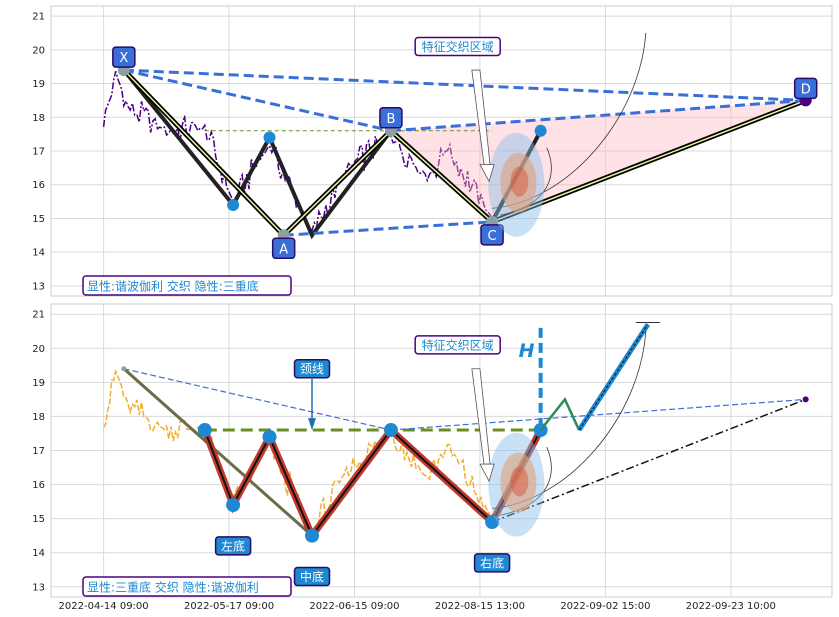 The width and height of the screenshot is (839, 617). Describe the element at coordinates (173, 286) in the screenshot. I see `pattern-legend-text: 显性:谐波伽利 交织 隐性:三重底` at that location.